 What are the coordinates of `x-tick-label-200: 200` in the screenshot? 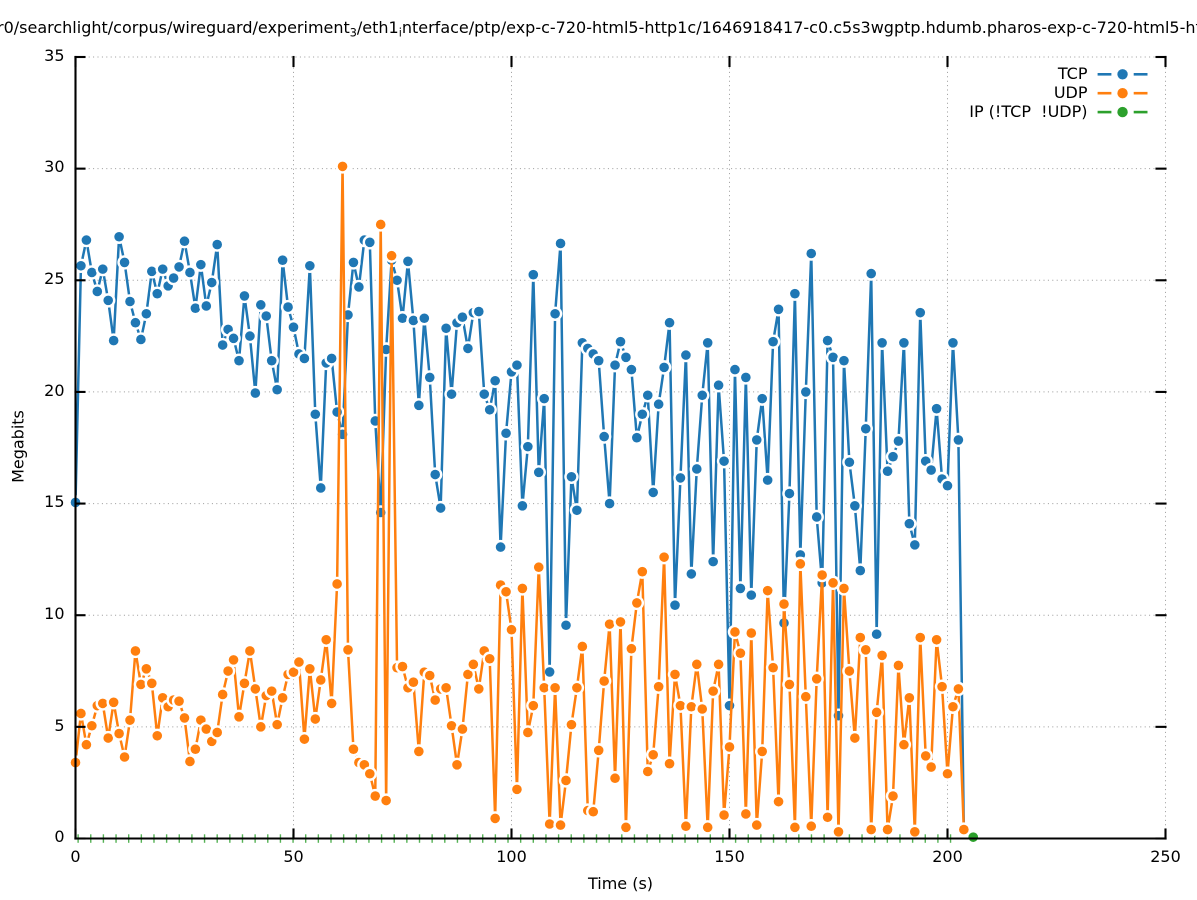 It's located at (947, 856).